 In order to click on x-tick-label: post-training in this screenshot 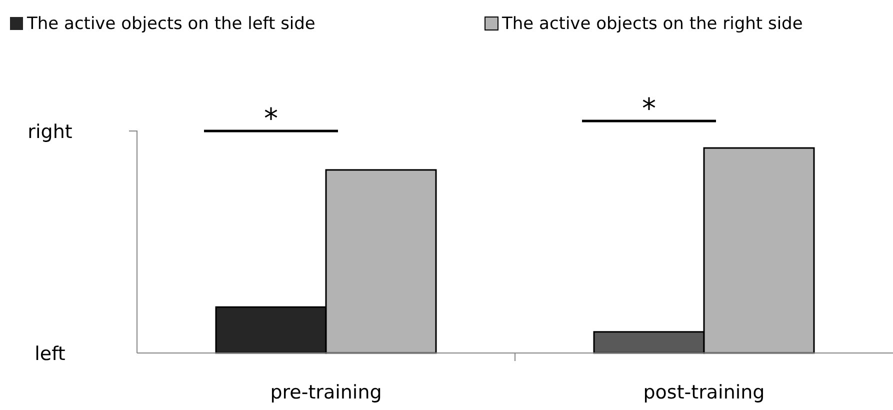, I will do `click(704, 392)`.